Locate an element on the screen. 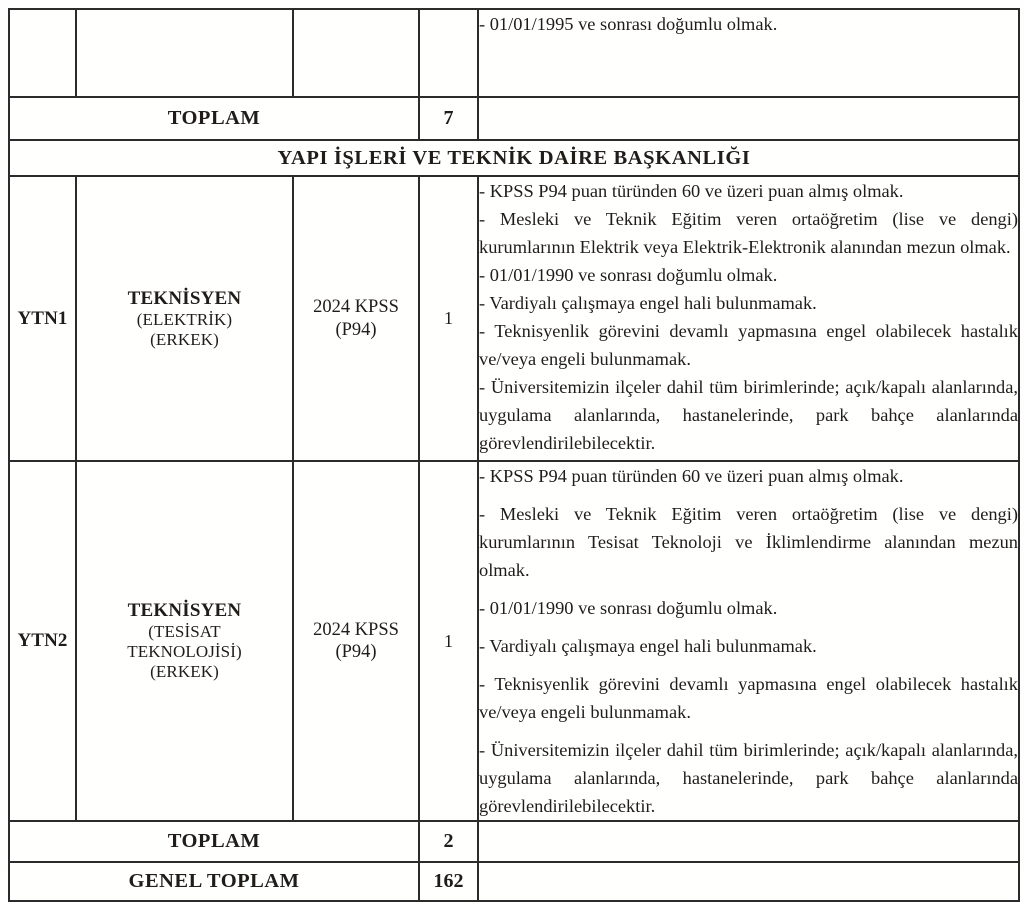  kpss-type-ytn2: (P94) is located at coordinates (356, 652).